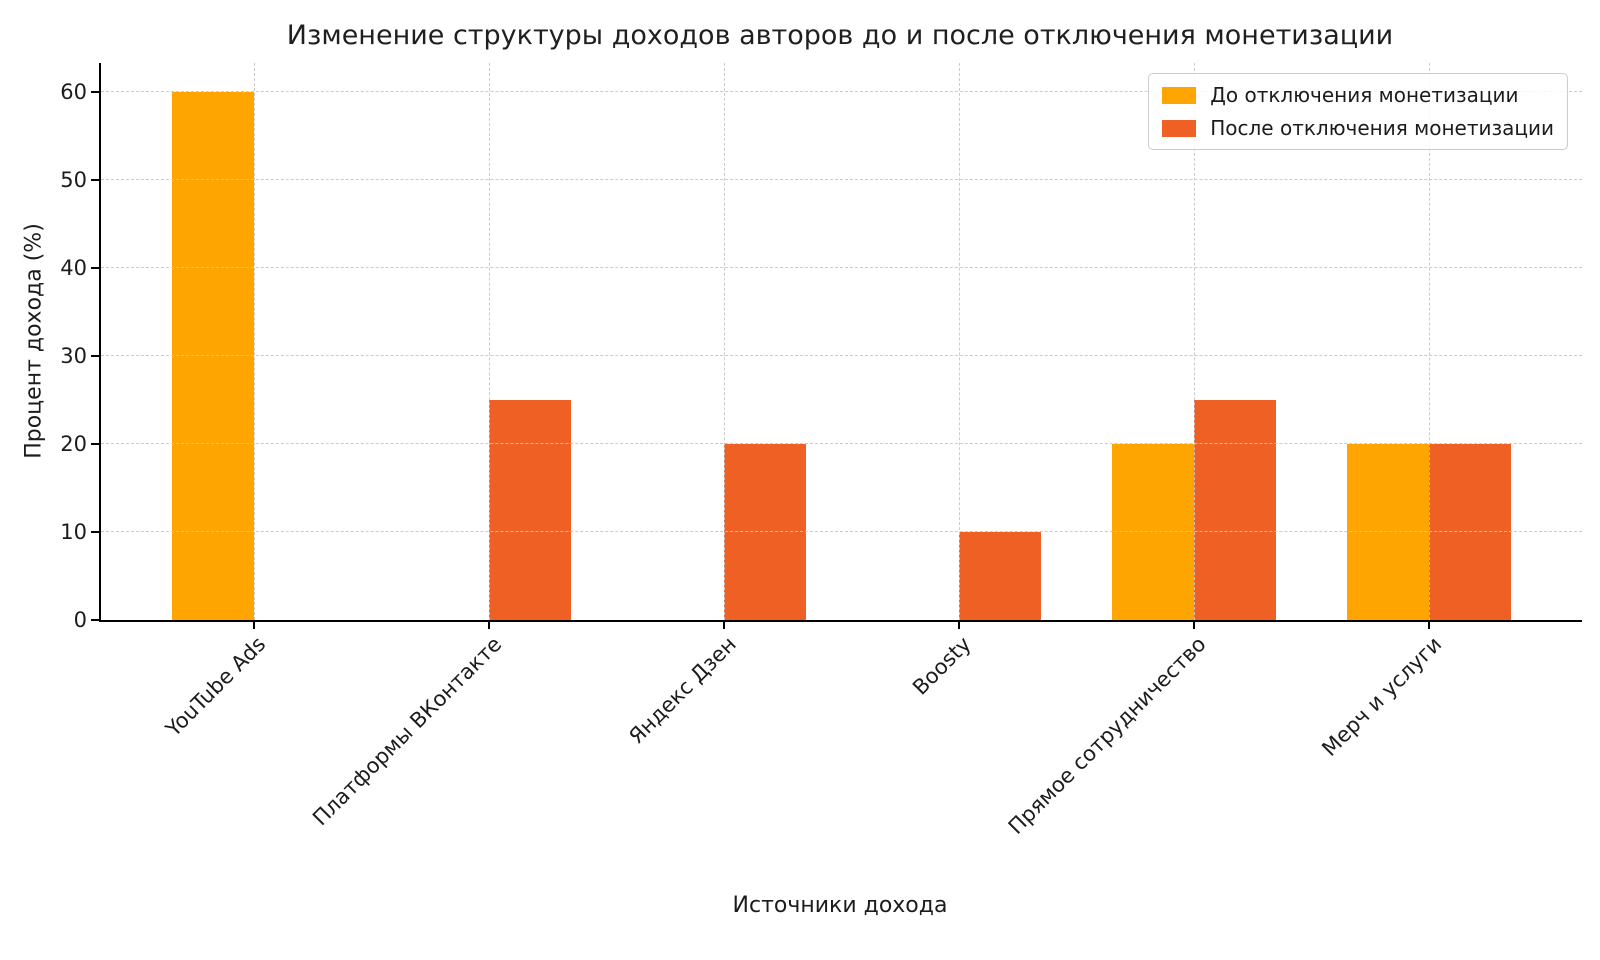 Image resolution: width=1600 pixels, height=960 pixels. I want to click on legend-item-0: До отключения монетизации, so click(1358, 95).